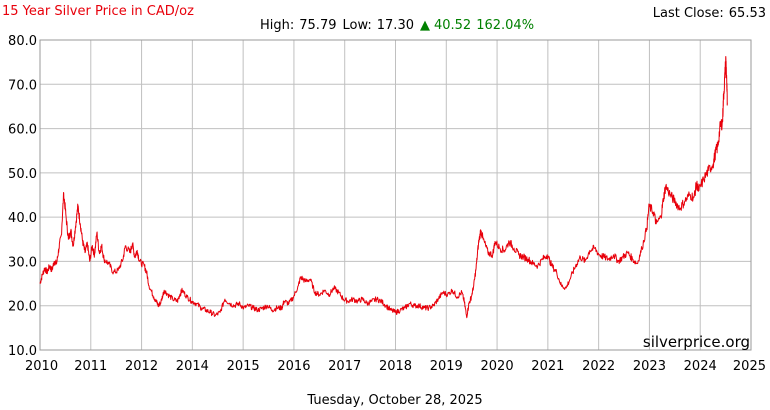  I want to click on x-tick-label: 2024, so click(700, 366).